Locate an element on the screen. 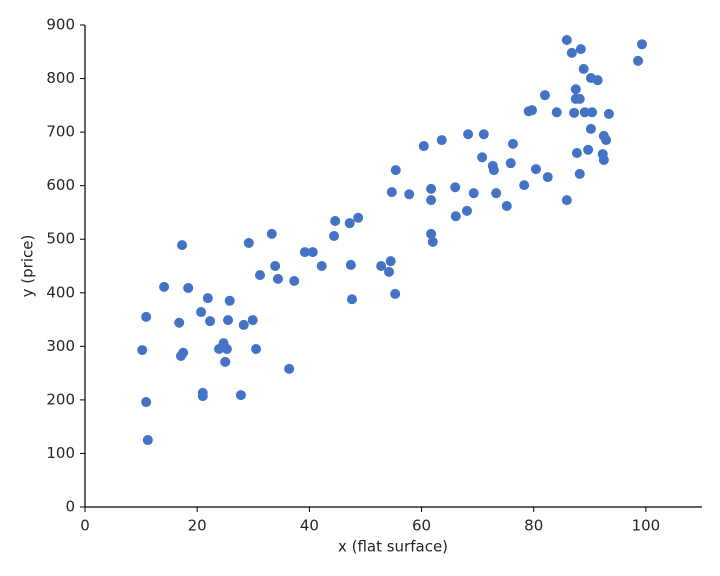  y-tick-label: 200 is located at coordinates (60, 399).